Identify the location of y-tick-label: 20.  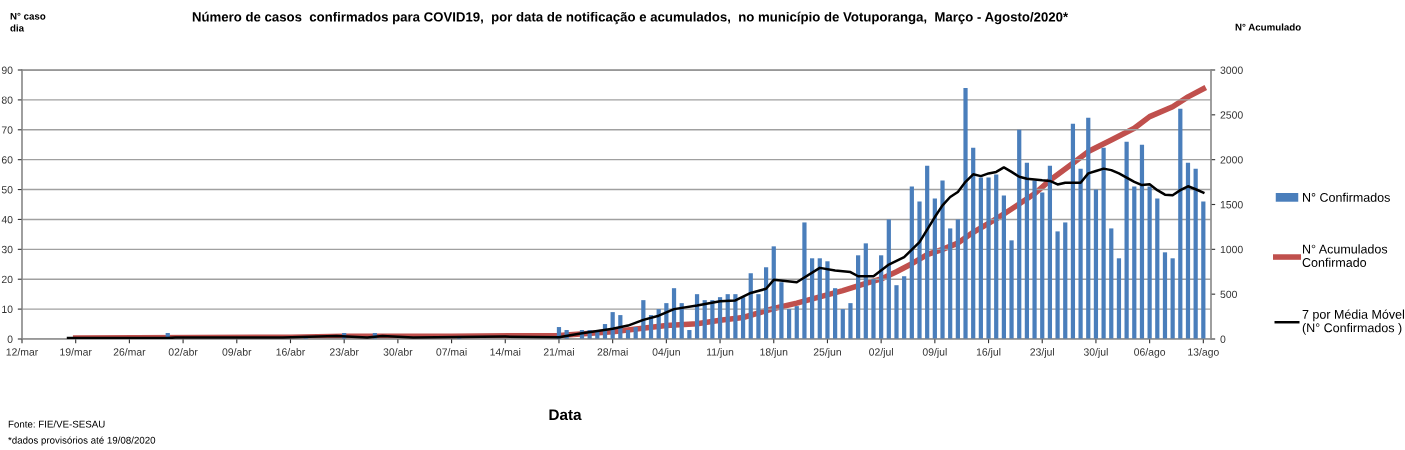
(7, 279).